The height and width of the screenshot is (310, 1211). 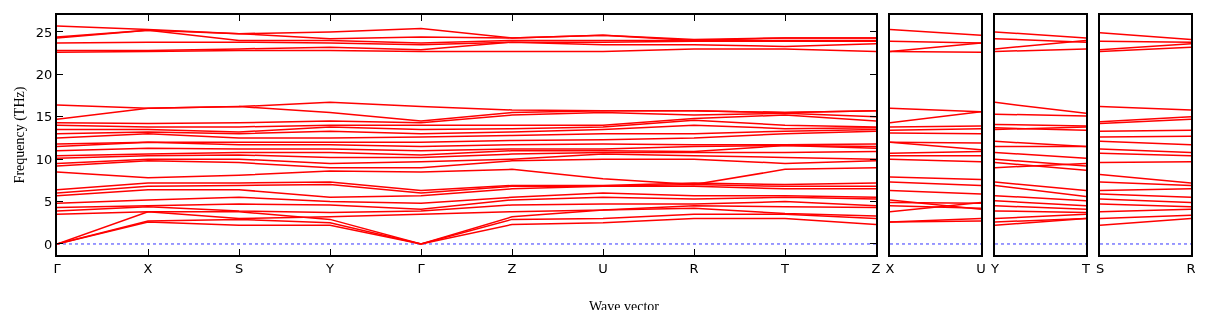 What do you see at coordinates (19, 135) in the screenshot?
I see `y-axis-title: Frequency (THz)` at bounding box center [19, 135].